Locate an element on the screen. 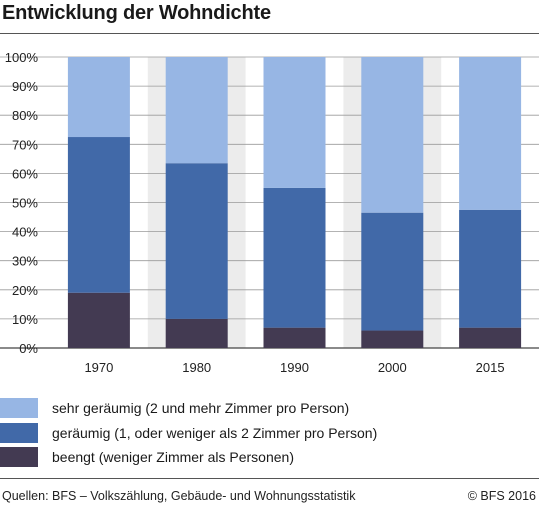 This screenshot has width=539, height=506. x-tick-label: 1990 is located at coordinates (294, 367).